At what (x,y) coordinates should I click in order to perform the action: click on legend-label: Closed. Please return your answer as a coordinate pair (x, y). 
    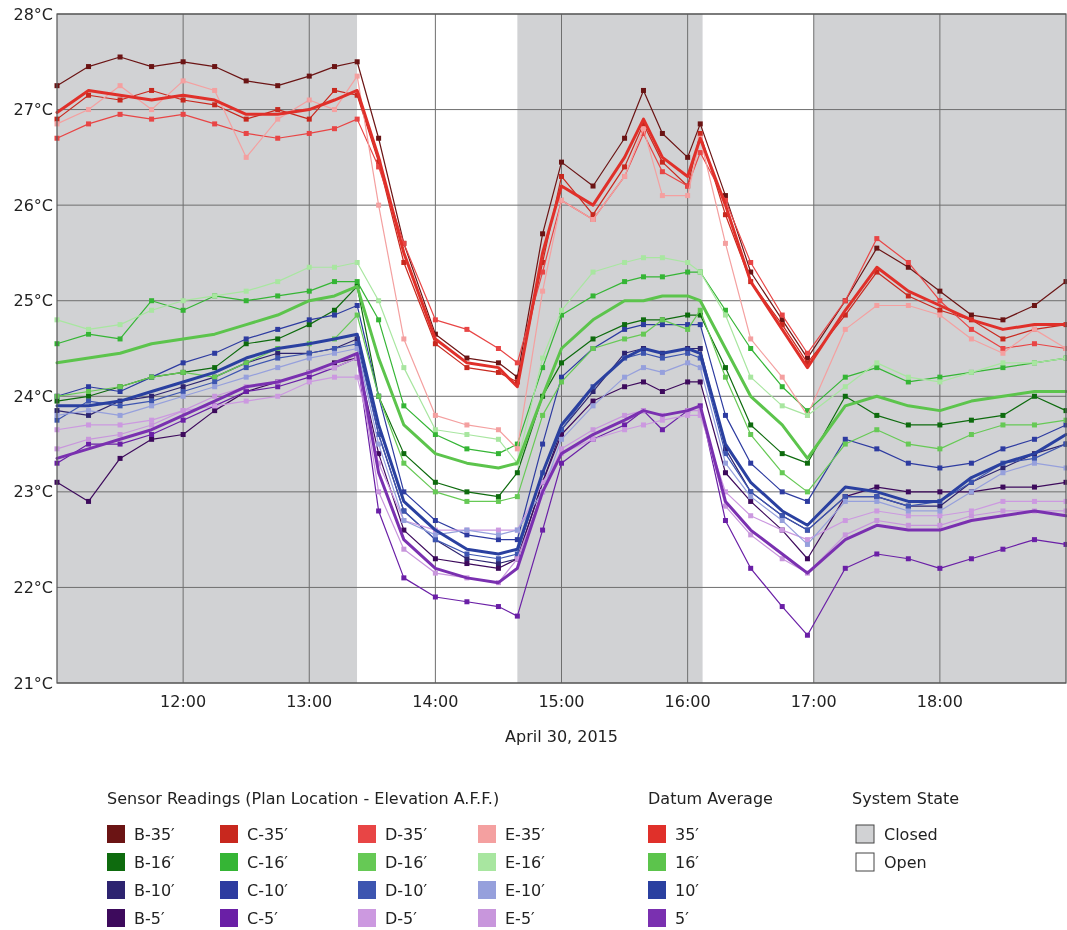
    Looking at the image, I should click on (911, 834).